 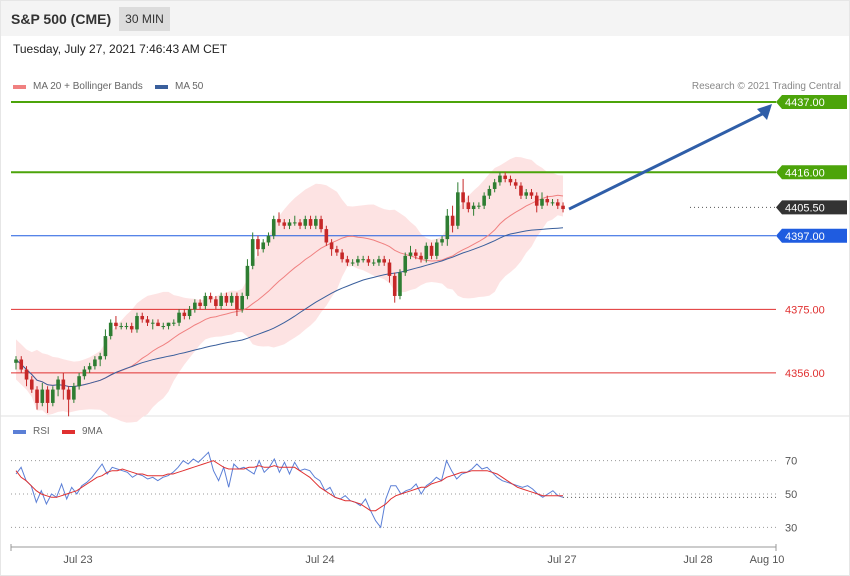 What do you see at coordinates (805, 374) in the screenshot?
I see `price-label: 4356.00` at bounding box center [805, 374].